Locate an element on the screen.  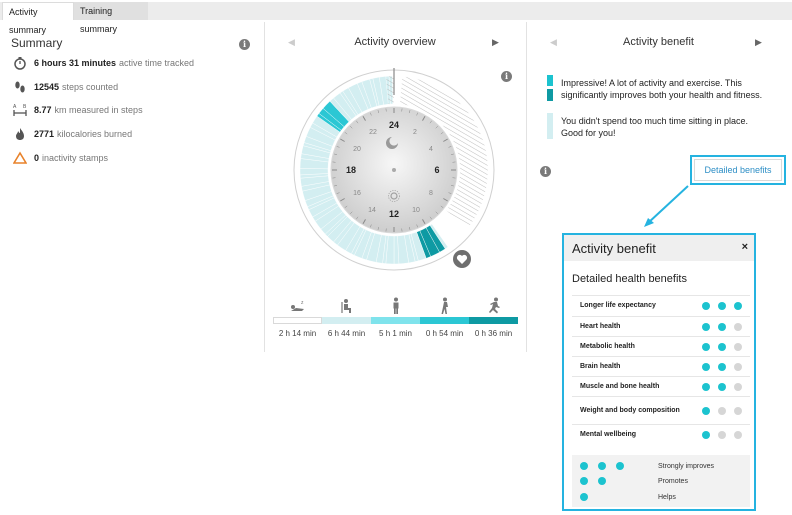
benefit-legend: Strongly improves Promotes Helps is located at coordinates (661, 481).